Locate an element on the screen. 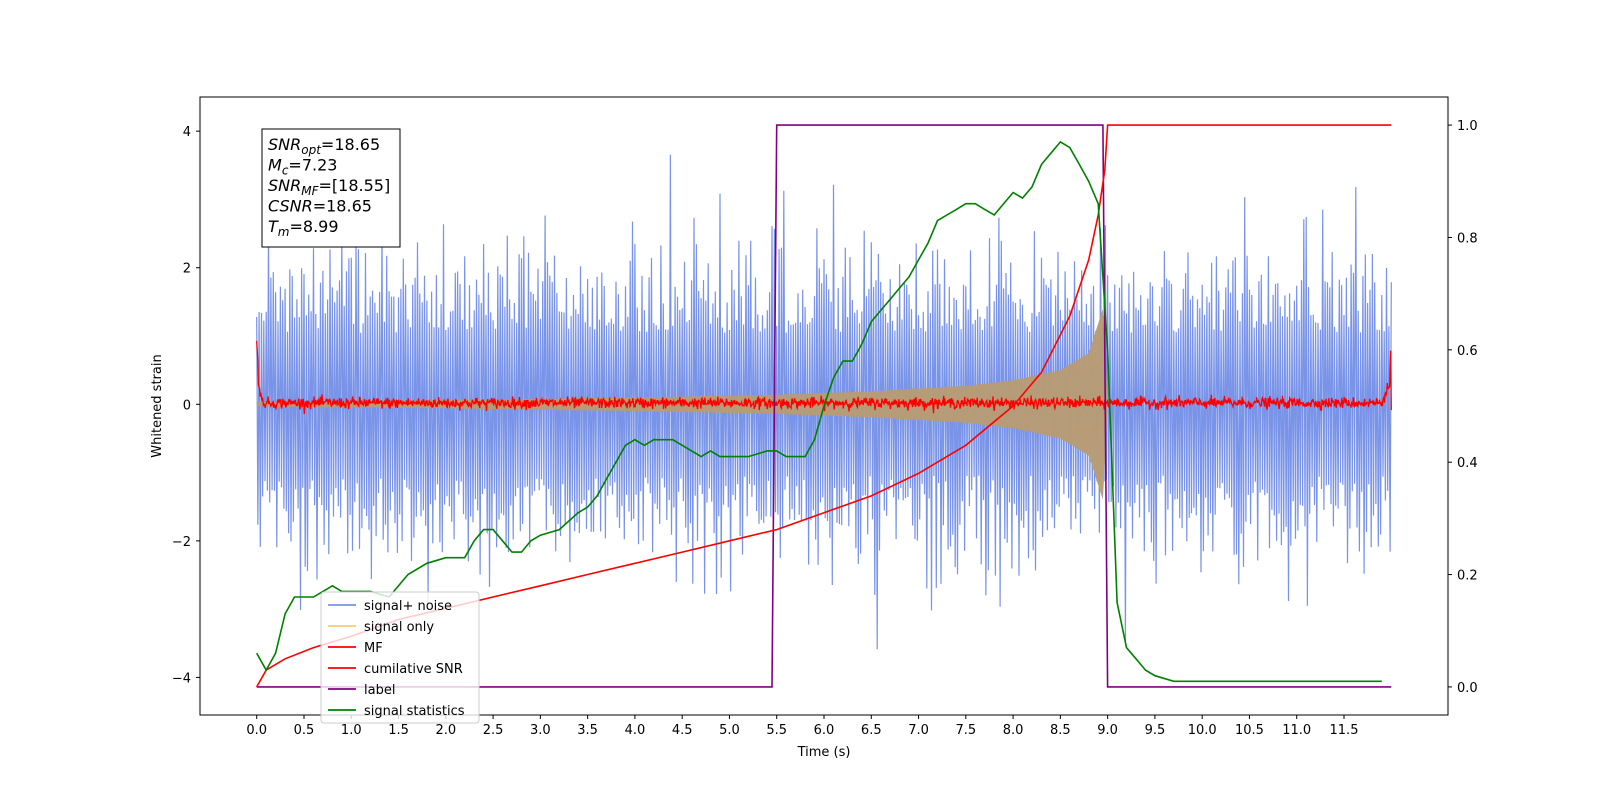  x-tick-label: 10.0 is located at coordinates (1202, 730).